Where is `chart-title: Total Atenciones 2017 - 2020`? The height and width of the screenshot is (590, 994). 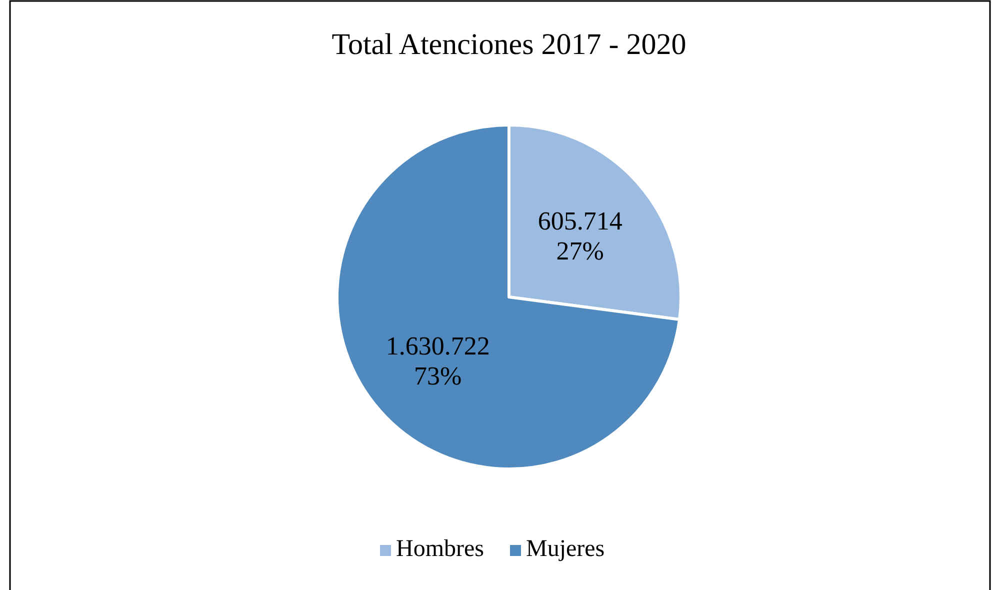
chart-title: Total Atenciones 2017 - 2020 is located at coordinates (509, 44).